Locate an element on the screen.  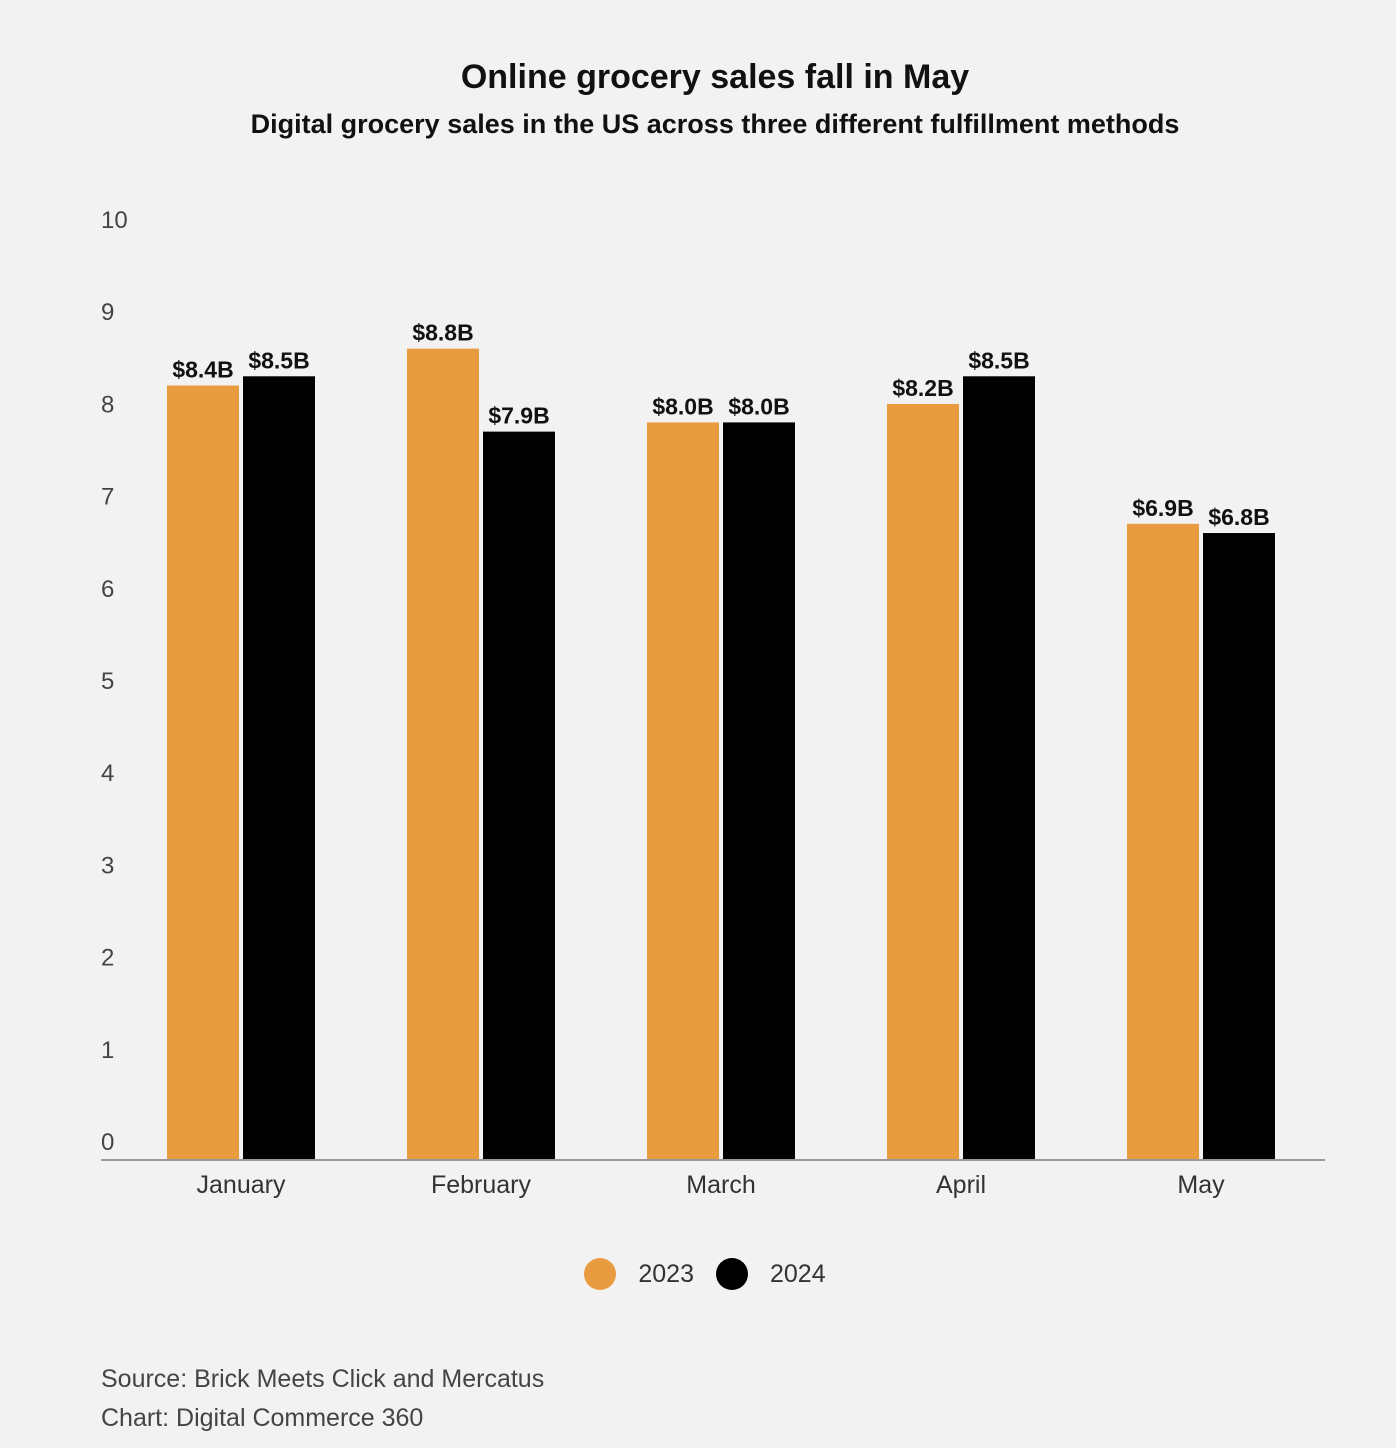
legend: 2023 2024 is located at coordinates (698, 1274).